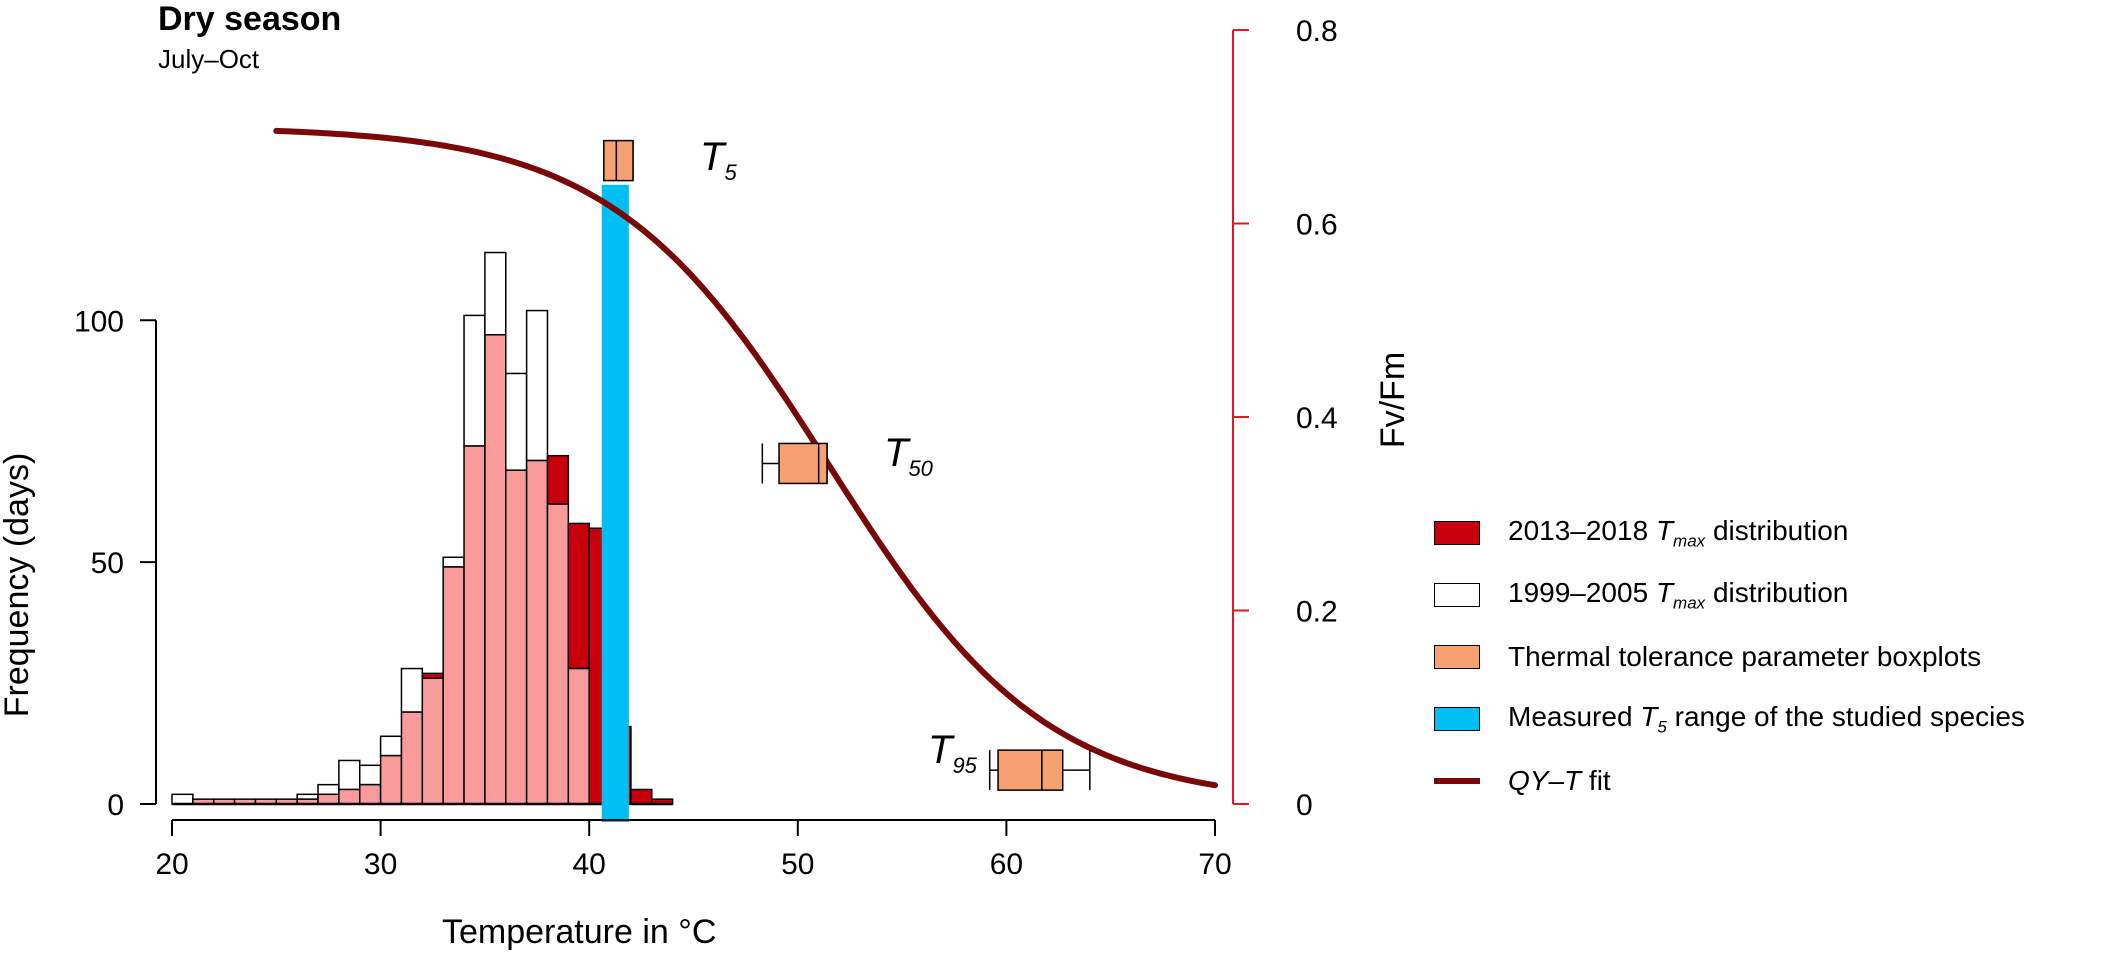  I want to click on x-axis-label: Temperature in °C, so click(579, 932).